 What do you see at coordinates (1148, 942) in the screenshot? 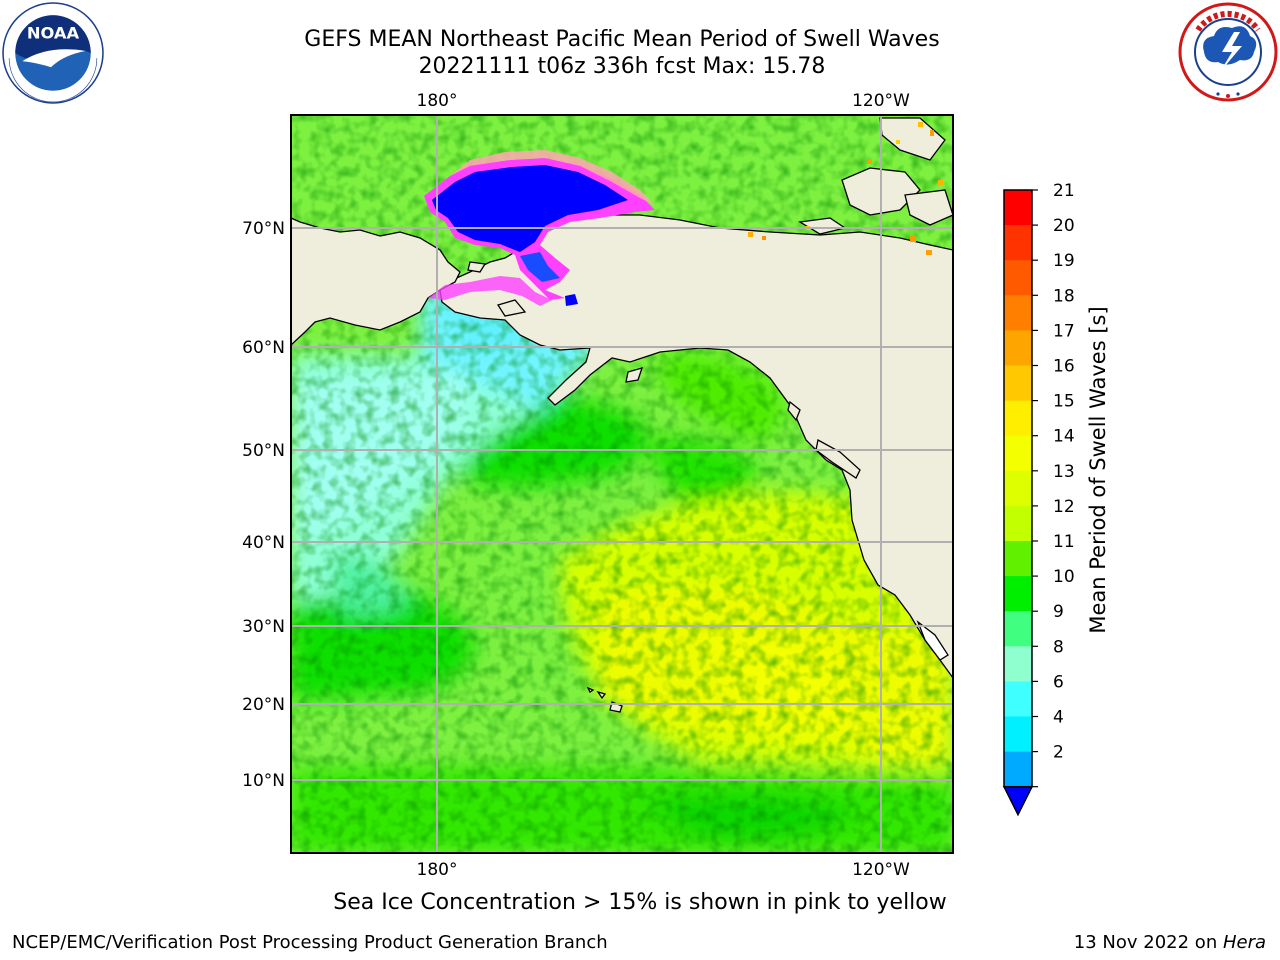
I see `footer-date-text: 13 Nov 2022 on` at bounding box center [1148, 942].